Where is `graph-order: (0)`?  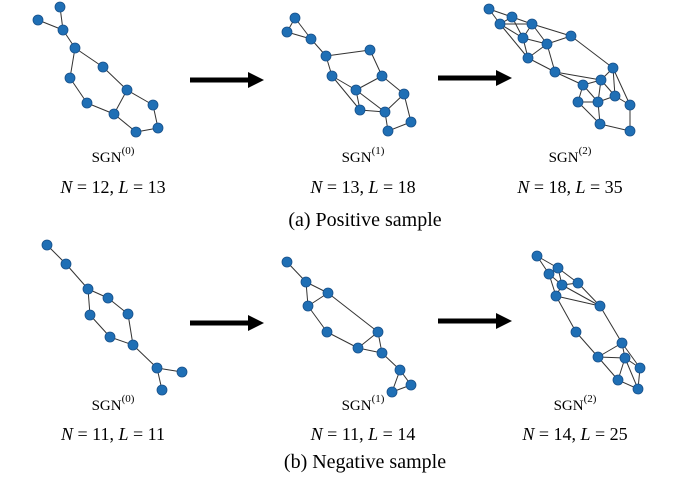
graph-order: (0) is located at coordinates (128, 151).